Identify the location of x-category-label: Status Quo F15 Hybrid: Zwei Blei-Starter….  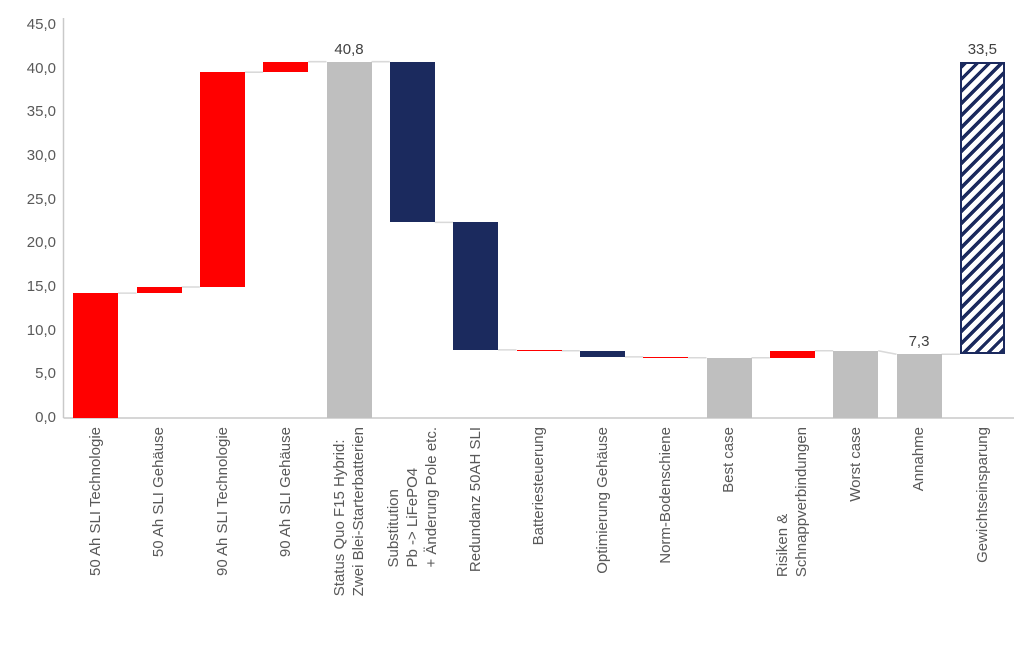
(348, 511).